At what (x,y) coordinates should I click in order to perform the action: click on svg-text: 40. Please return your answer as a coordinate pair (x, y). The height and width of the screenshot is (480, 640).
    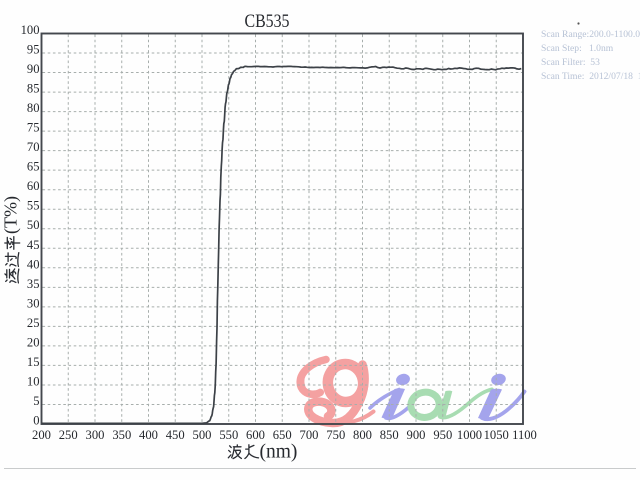
    Looking at the image, I should click on (33, 264).